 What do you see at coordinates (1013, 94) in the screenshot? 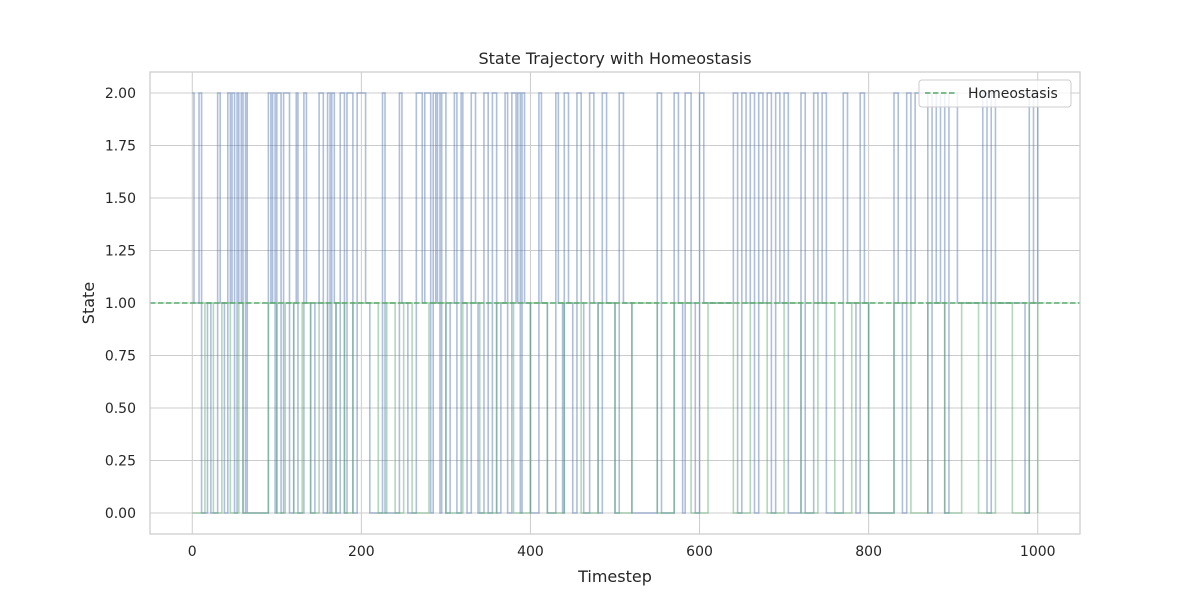
I see `legend-homeostasis-label: Homeostasis` at bounding box center [1013, 94].